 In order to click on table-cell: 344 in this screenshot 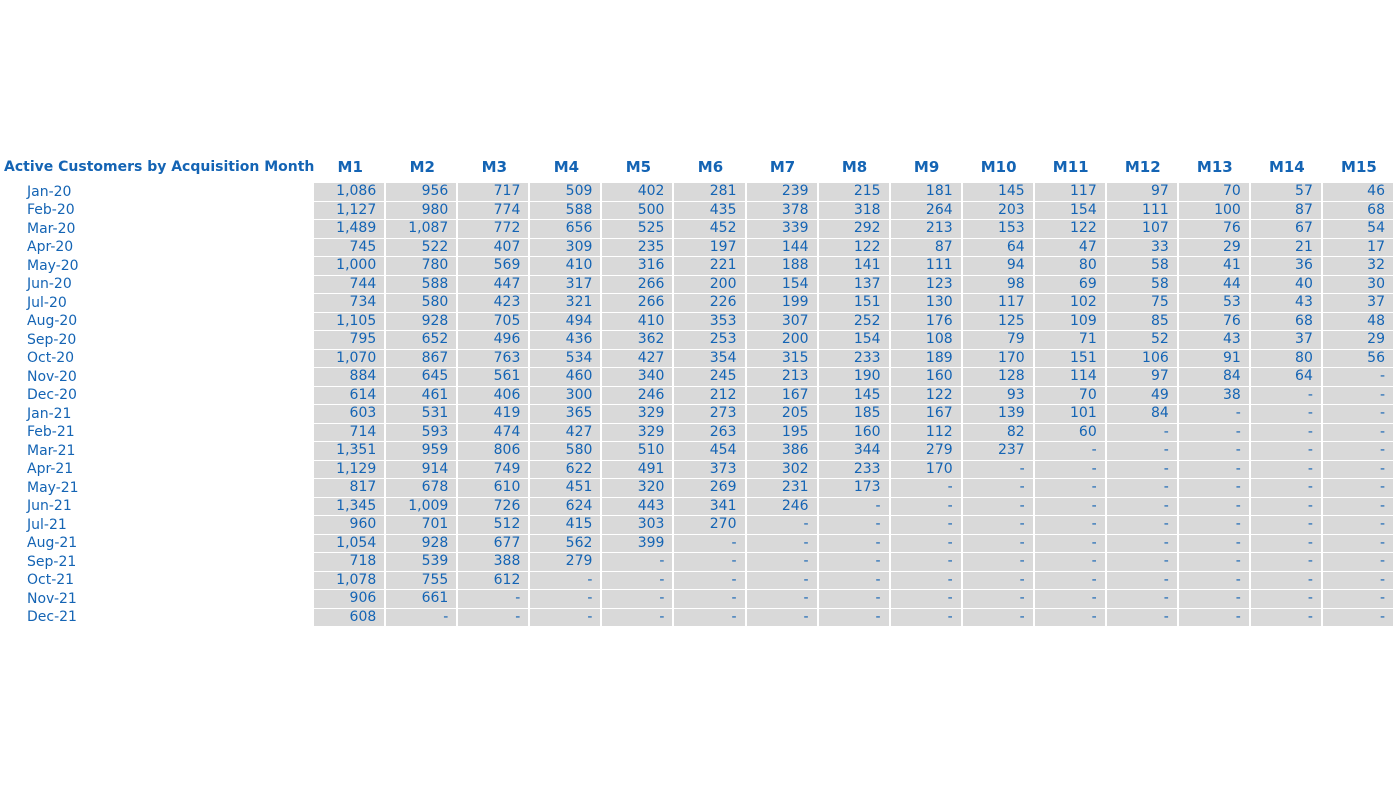, I will do `click(854, 451)`.